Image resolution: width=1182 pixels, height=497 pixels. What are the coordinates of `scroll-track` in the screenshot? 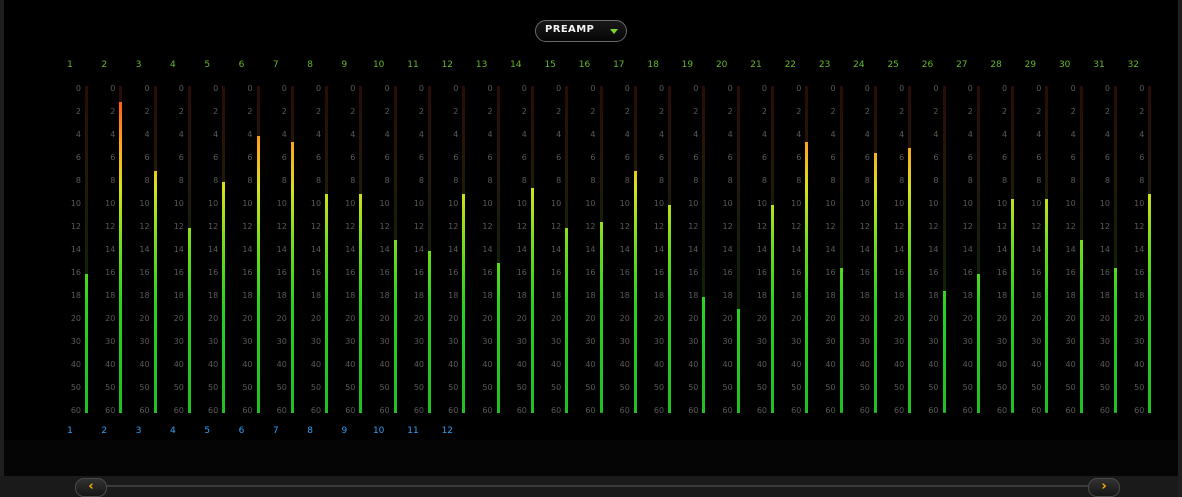 It's located at (593, 486).